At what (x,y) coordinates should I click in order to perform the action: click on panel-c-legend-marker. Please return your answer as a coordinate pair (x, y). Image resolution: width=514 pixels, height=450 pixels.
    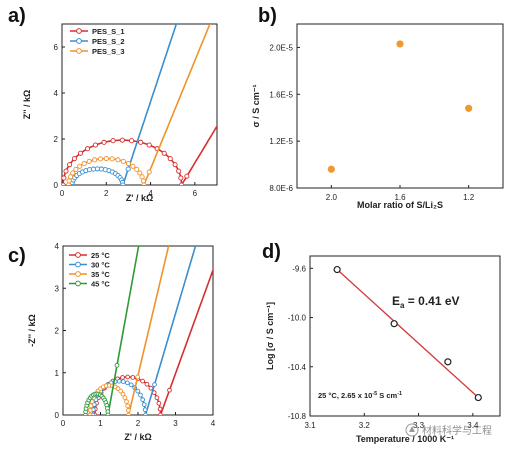
    Looking at the image, I should click on (78, 274).